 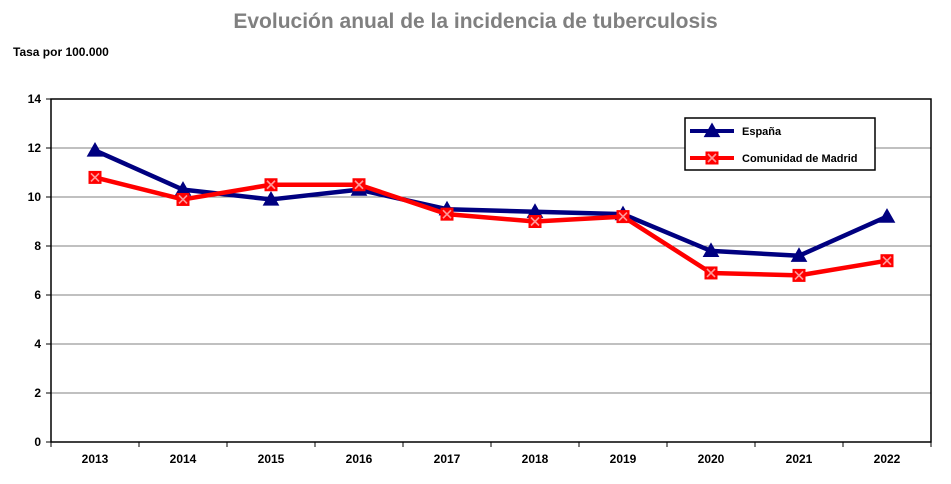 What do you see at coordinates (359, 459) in the screenshot?
I see `x-tick-label: 2016` at bounding box center [359, 459].